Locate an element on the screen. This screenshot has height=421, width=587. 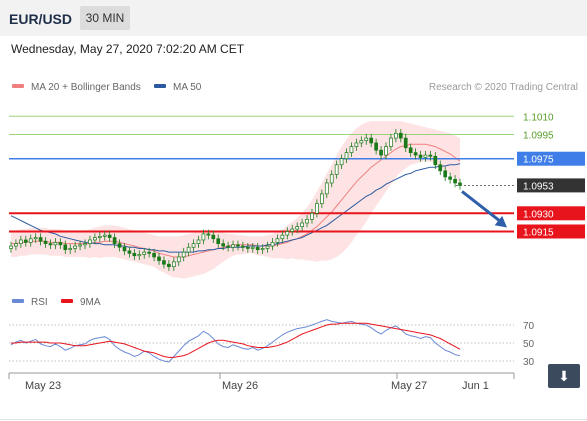
x-axis: May 23 May 26 May 27 Jun 1 is located at coordinates (261, 382).